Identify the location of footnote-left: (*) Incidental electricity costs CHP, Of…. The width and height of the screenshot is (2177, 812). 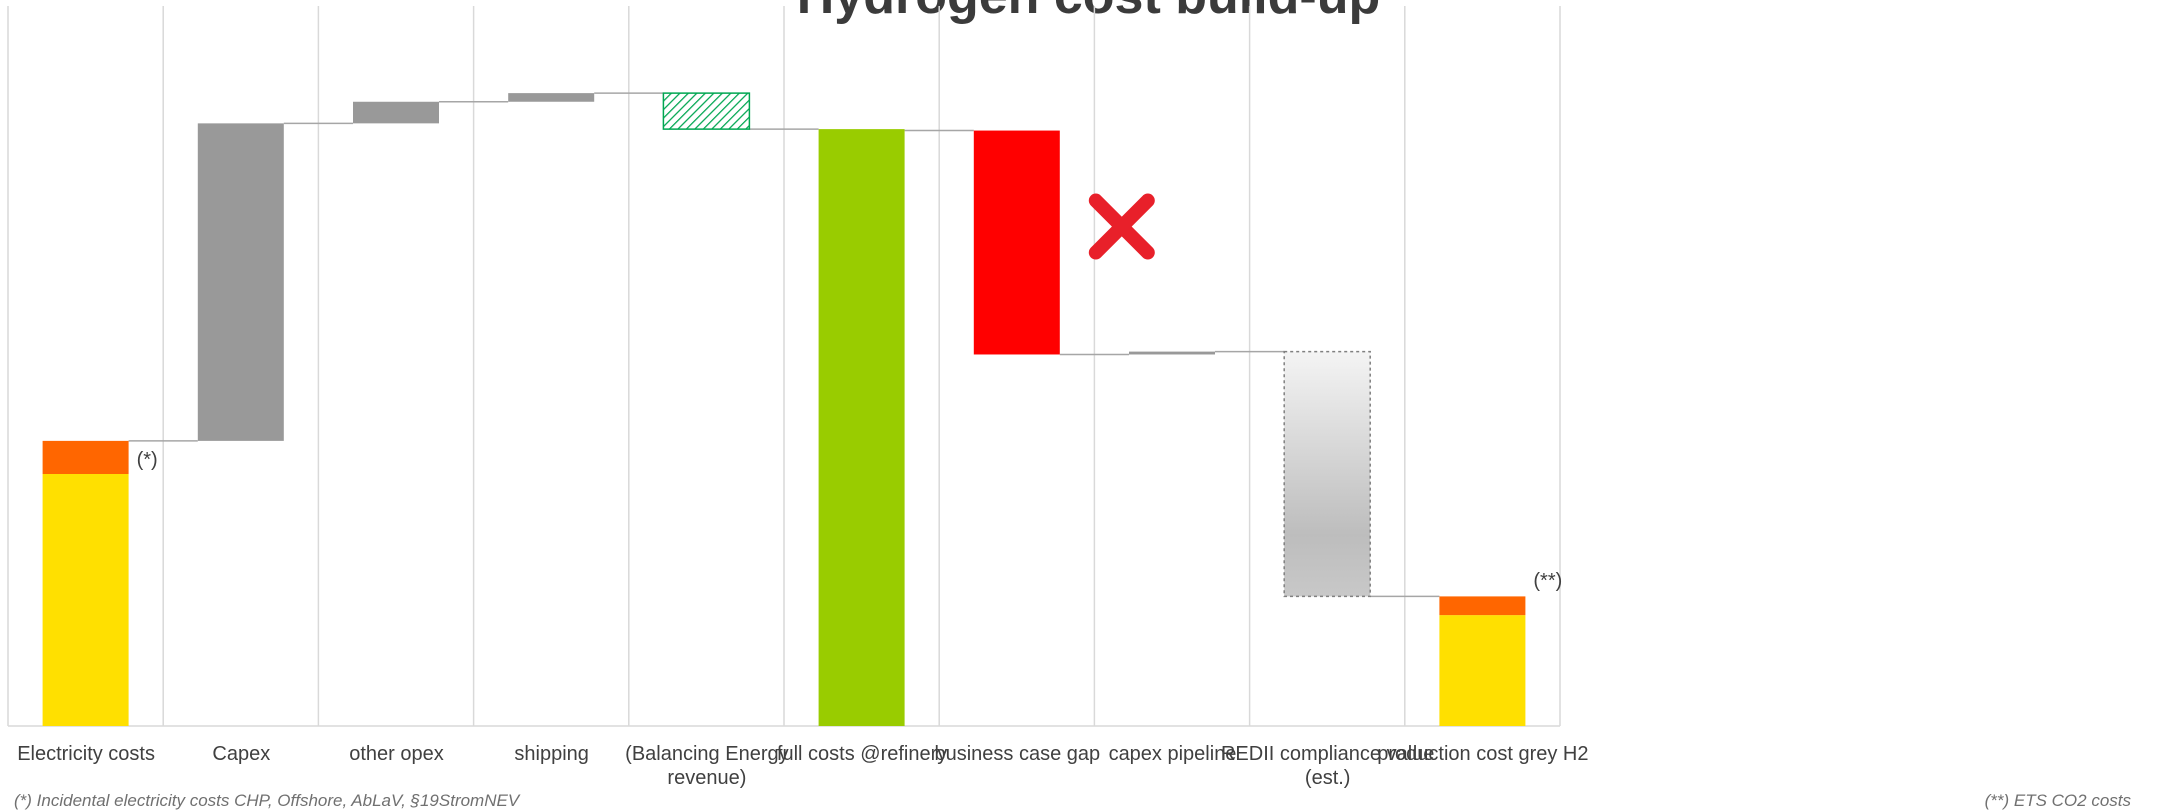
(267, 800).